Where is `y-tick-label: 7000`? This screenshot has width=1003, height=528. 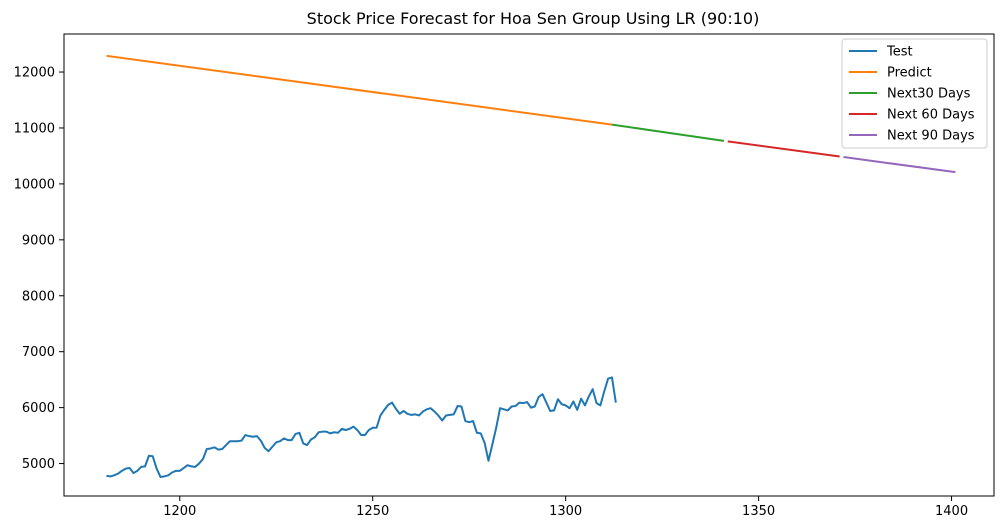 y-tick-label: 7000 is located at coordinates (38, 352).